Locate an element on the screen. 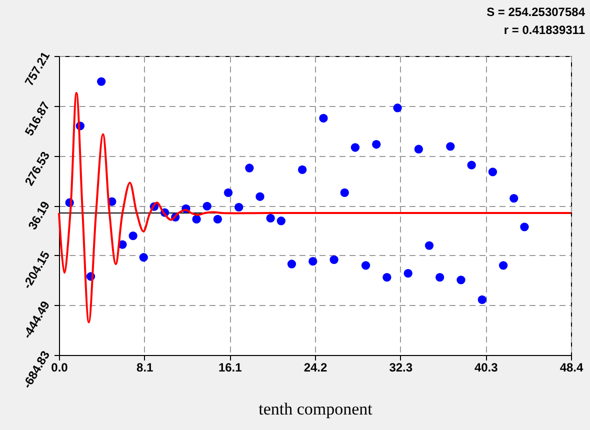  x-tick-label: 16.1 is located at coordinates (230, 367).